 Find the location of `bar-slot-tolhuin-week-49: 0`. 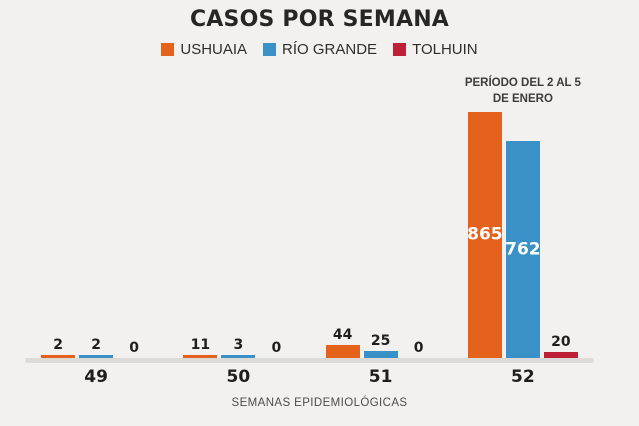

bar-slot-tolhuin-week-49: 0 is located at coordinates (134, 349).